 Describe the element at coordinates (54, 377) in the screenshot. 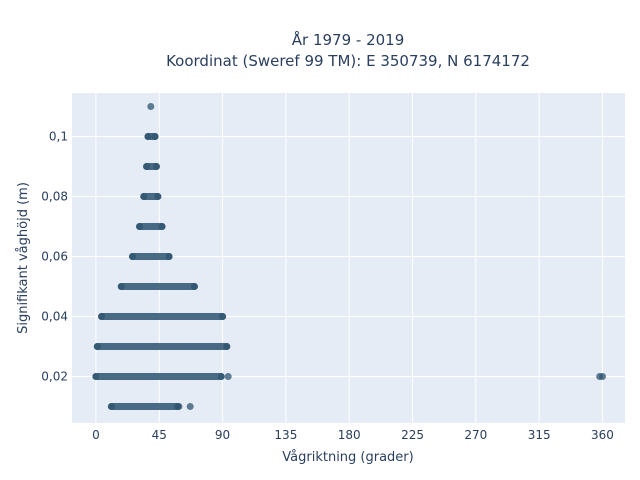

I see `y-tick-label: 0,02` at that location.